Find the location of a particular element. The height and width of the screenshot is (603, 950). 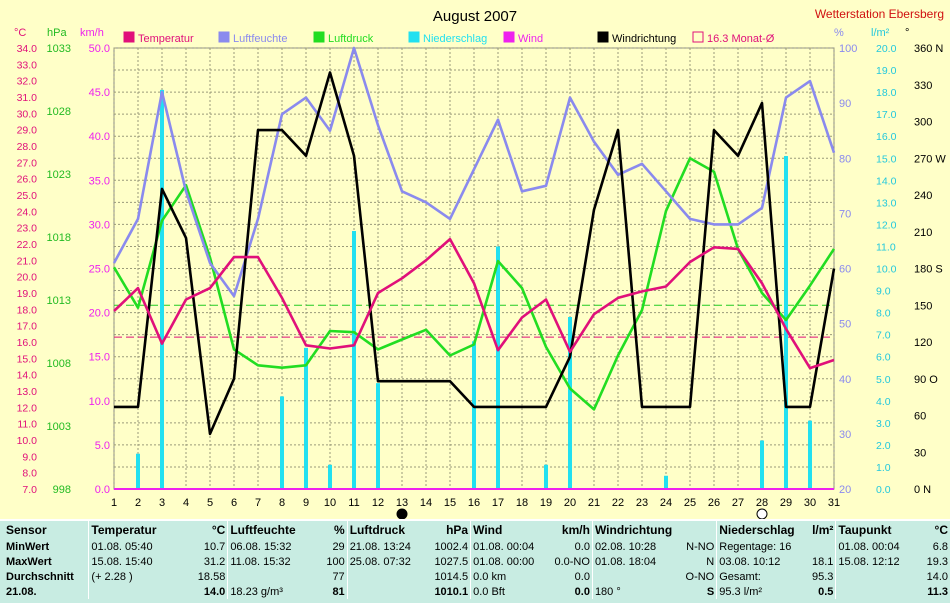

axis-day-label: 9 is located at coordinates (306, 503).